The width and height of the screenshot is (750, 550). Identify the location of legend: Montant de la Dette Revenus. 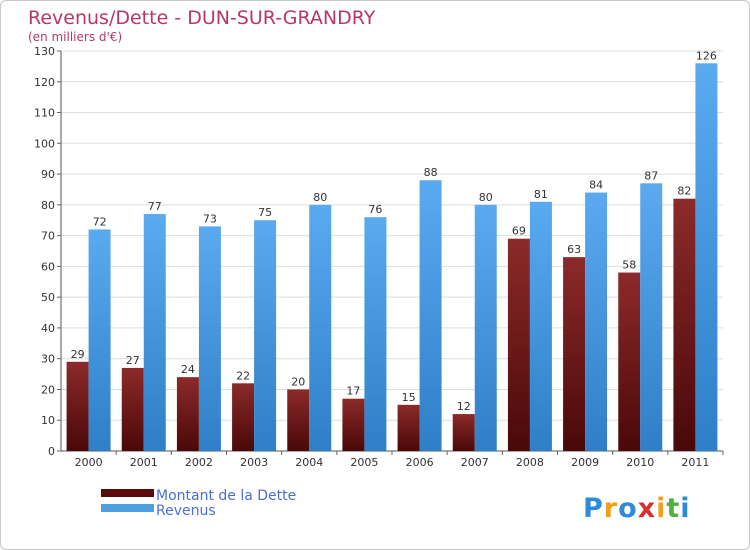
(198, 503).